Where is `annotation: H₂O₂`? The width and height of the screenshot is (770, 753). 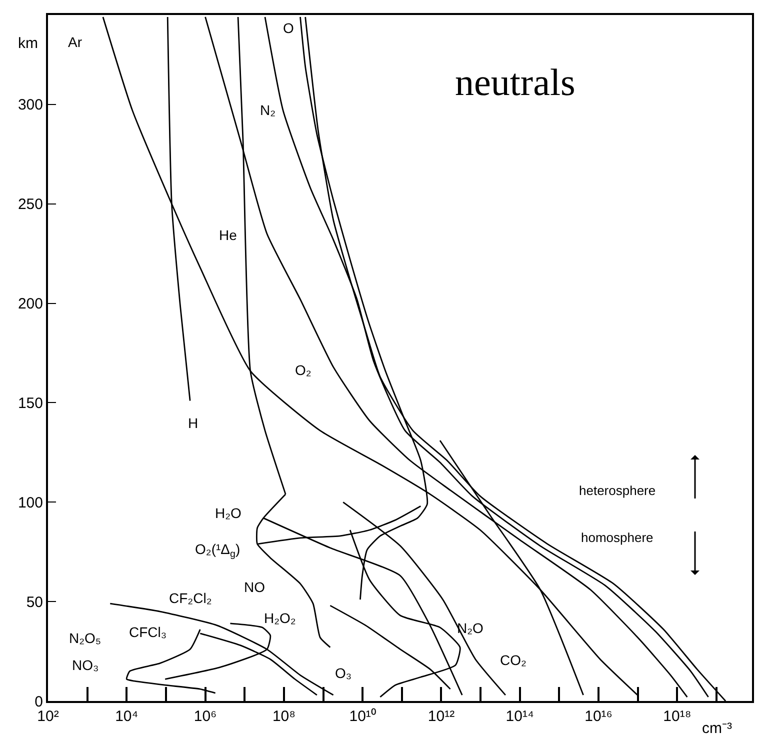 annotation: H₂O₂ is located at coordinates (280, 618).